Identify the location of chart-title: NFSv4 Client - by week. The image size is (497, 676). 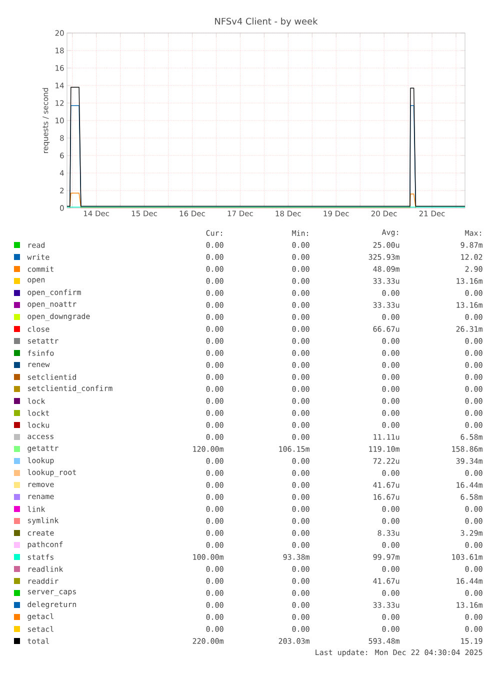
(266, 22).